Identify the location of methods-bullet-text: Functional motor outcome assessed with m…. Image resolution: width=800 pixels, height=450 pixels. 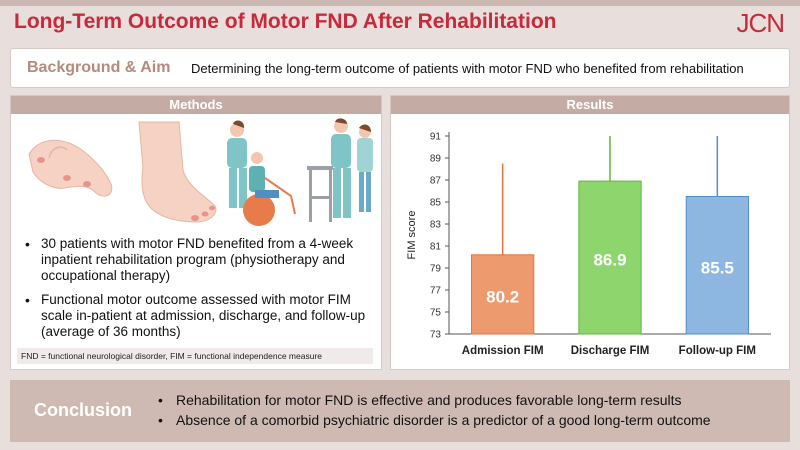
(203, 315).